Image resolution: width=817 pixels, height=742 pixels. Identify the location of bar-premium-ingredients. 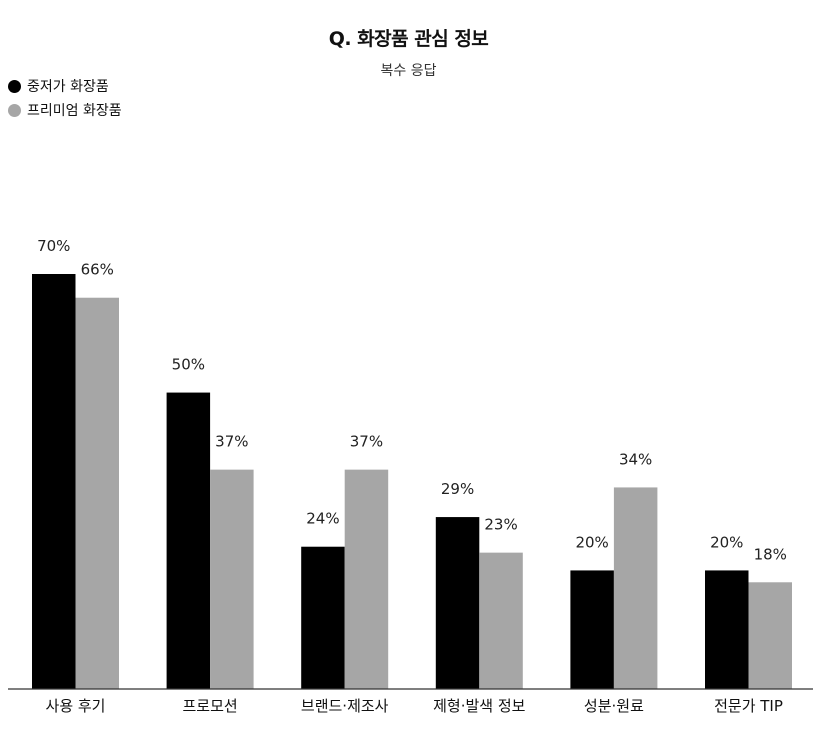
(635, 588).